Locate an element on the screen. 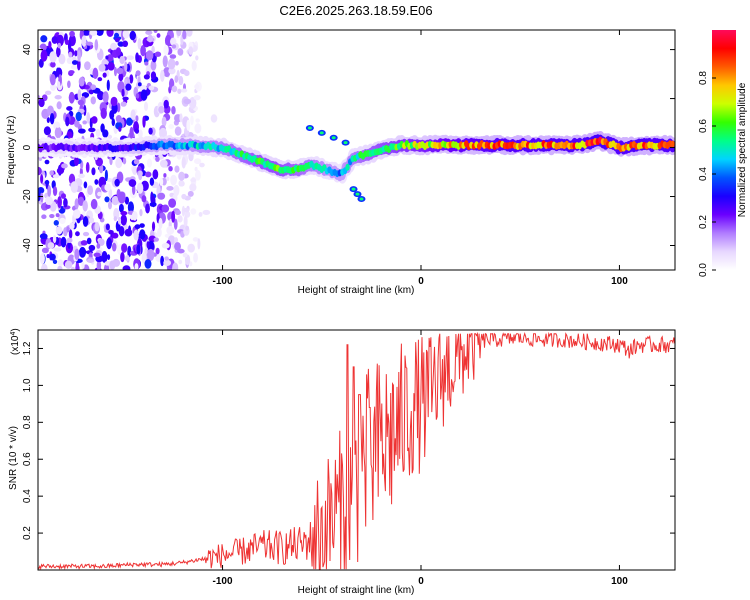 The image size is (750, 600). spectrogram-y-label: Frequency (Hz) is located at coordinates (11, 150).